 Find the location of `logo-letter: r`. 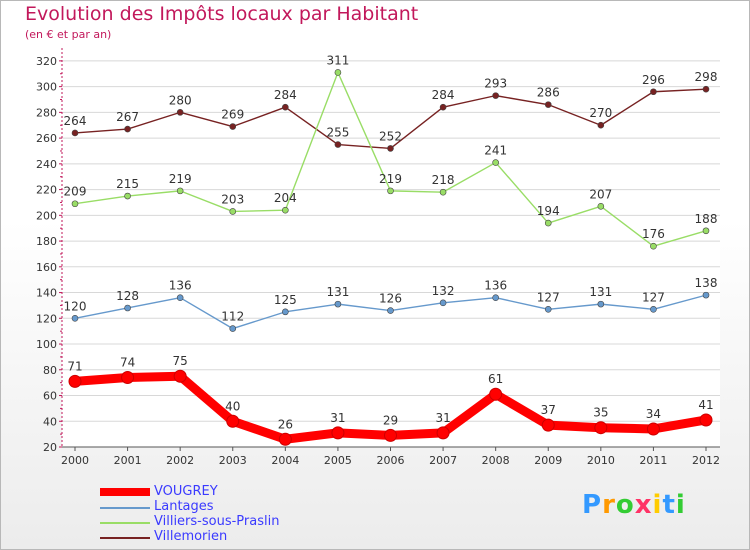

logo-letter: r is located at coordinates (609, 505).